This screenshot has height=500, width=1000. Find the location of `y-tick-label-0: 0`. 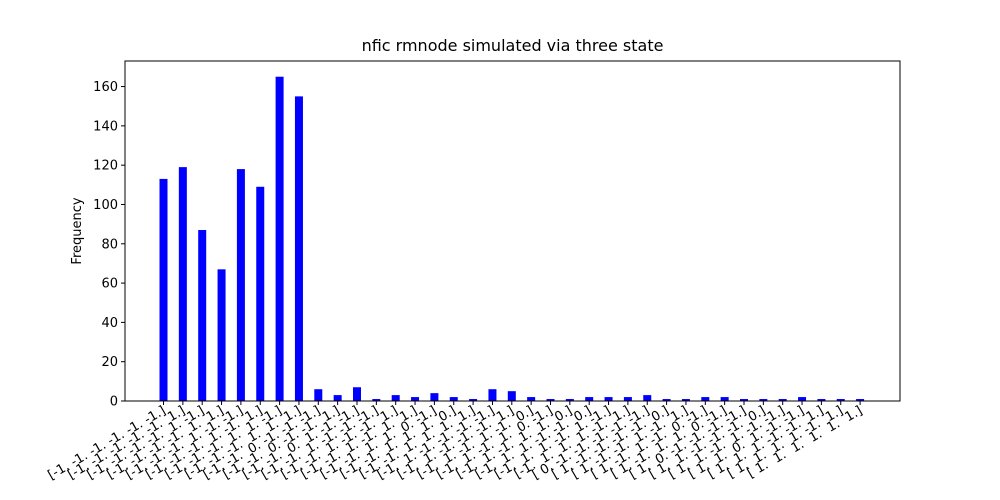

y-tick-label-0: 0 is located at coordinates (114, 402).